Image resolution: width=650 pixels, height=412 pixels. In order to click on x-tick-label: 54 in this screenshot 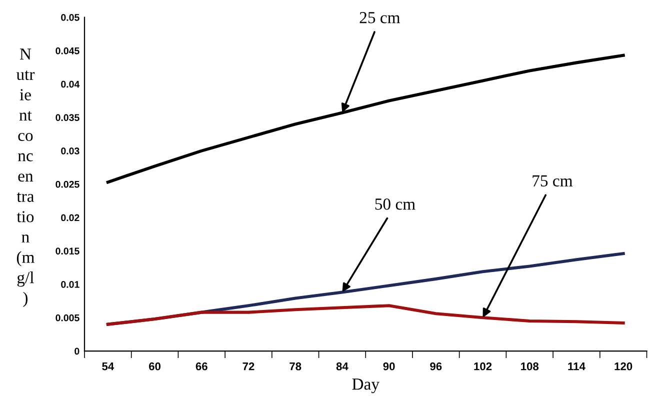, I will do `click(108, 366)`.